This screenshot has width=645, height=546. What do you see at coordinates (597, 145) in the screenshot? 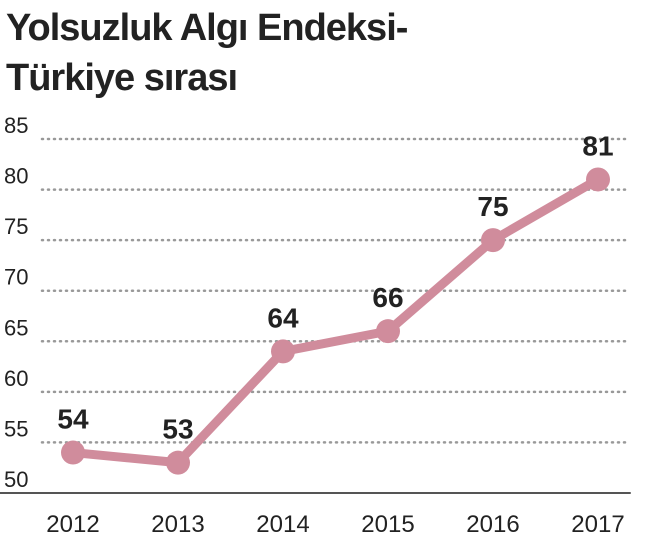
I see `data-label: 81` at bounding box center [597, 145].